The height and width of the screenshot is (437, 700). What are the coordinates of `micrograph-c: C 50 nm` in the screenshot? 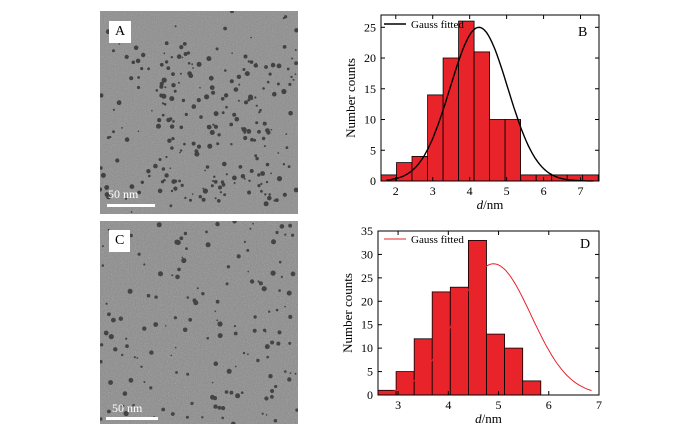 It's located at (199, 322).